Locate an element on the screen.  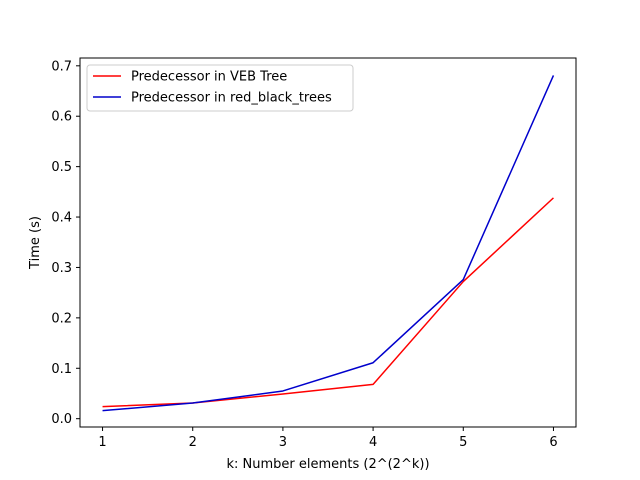
x-tick-label: 4 is located at coordinates (373, 442).